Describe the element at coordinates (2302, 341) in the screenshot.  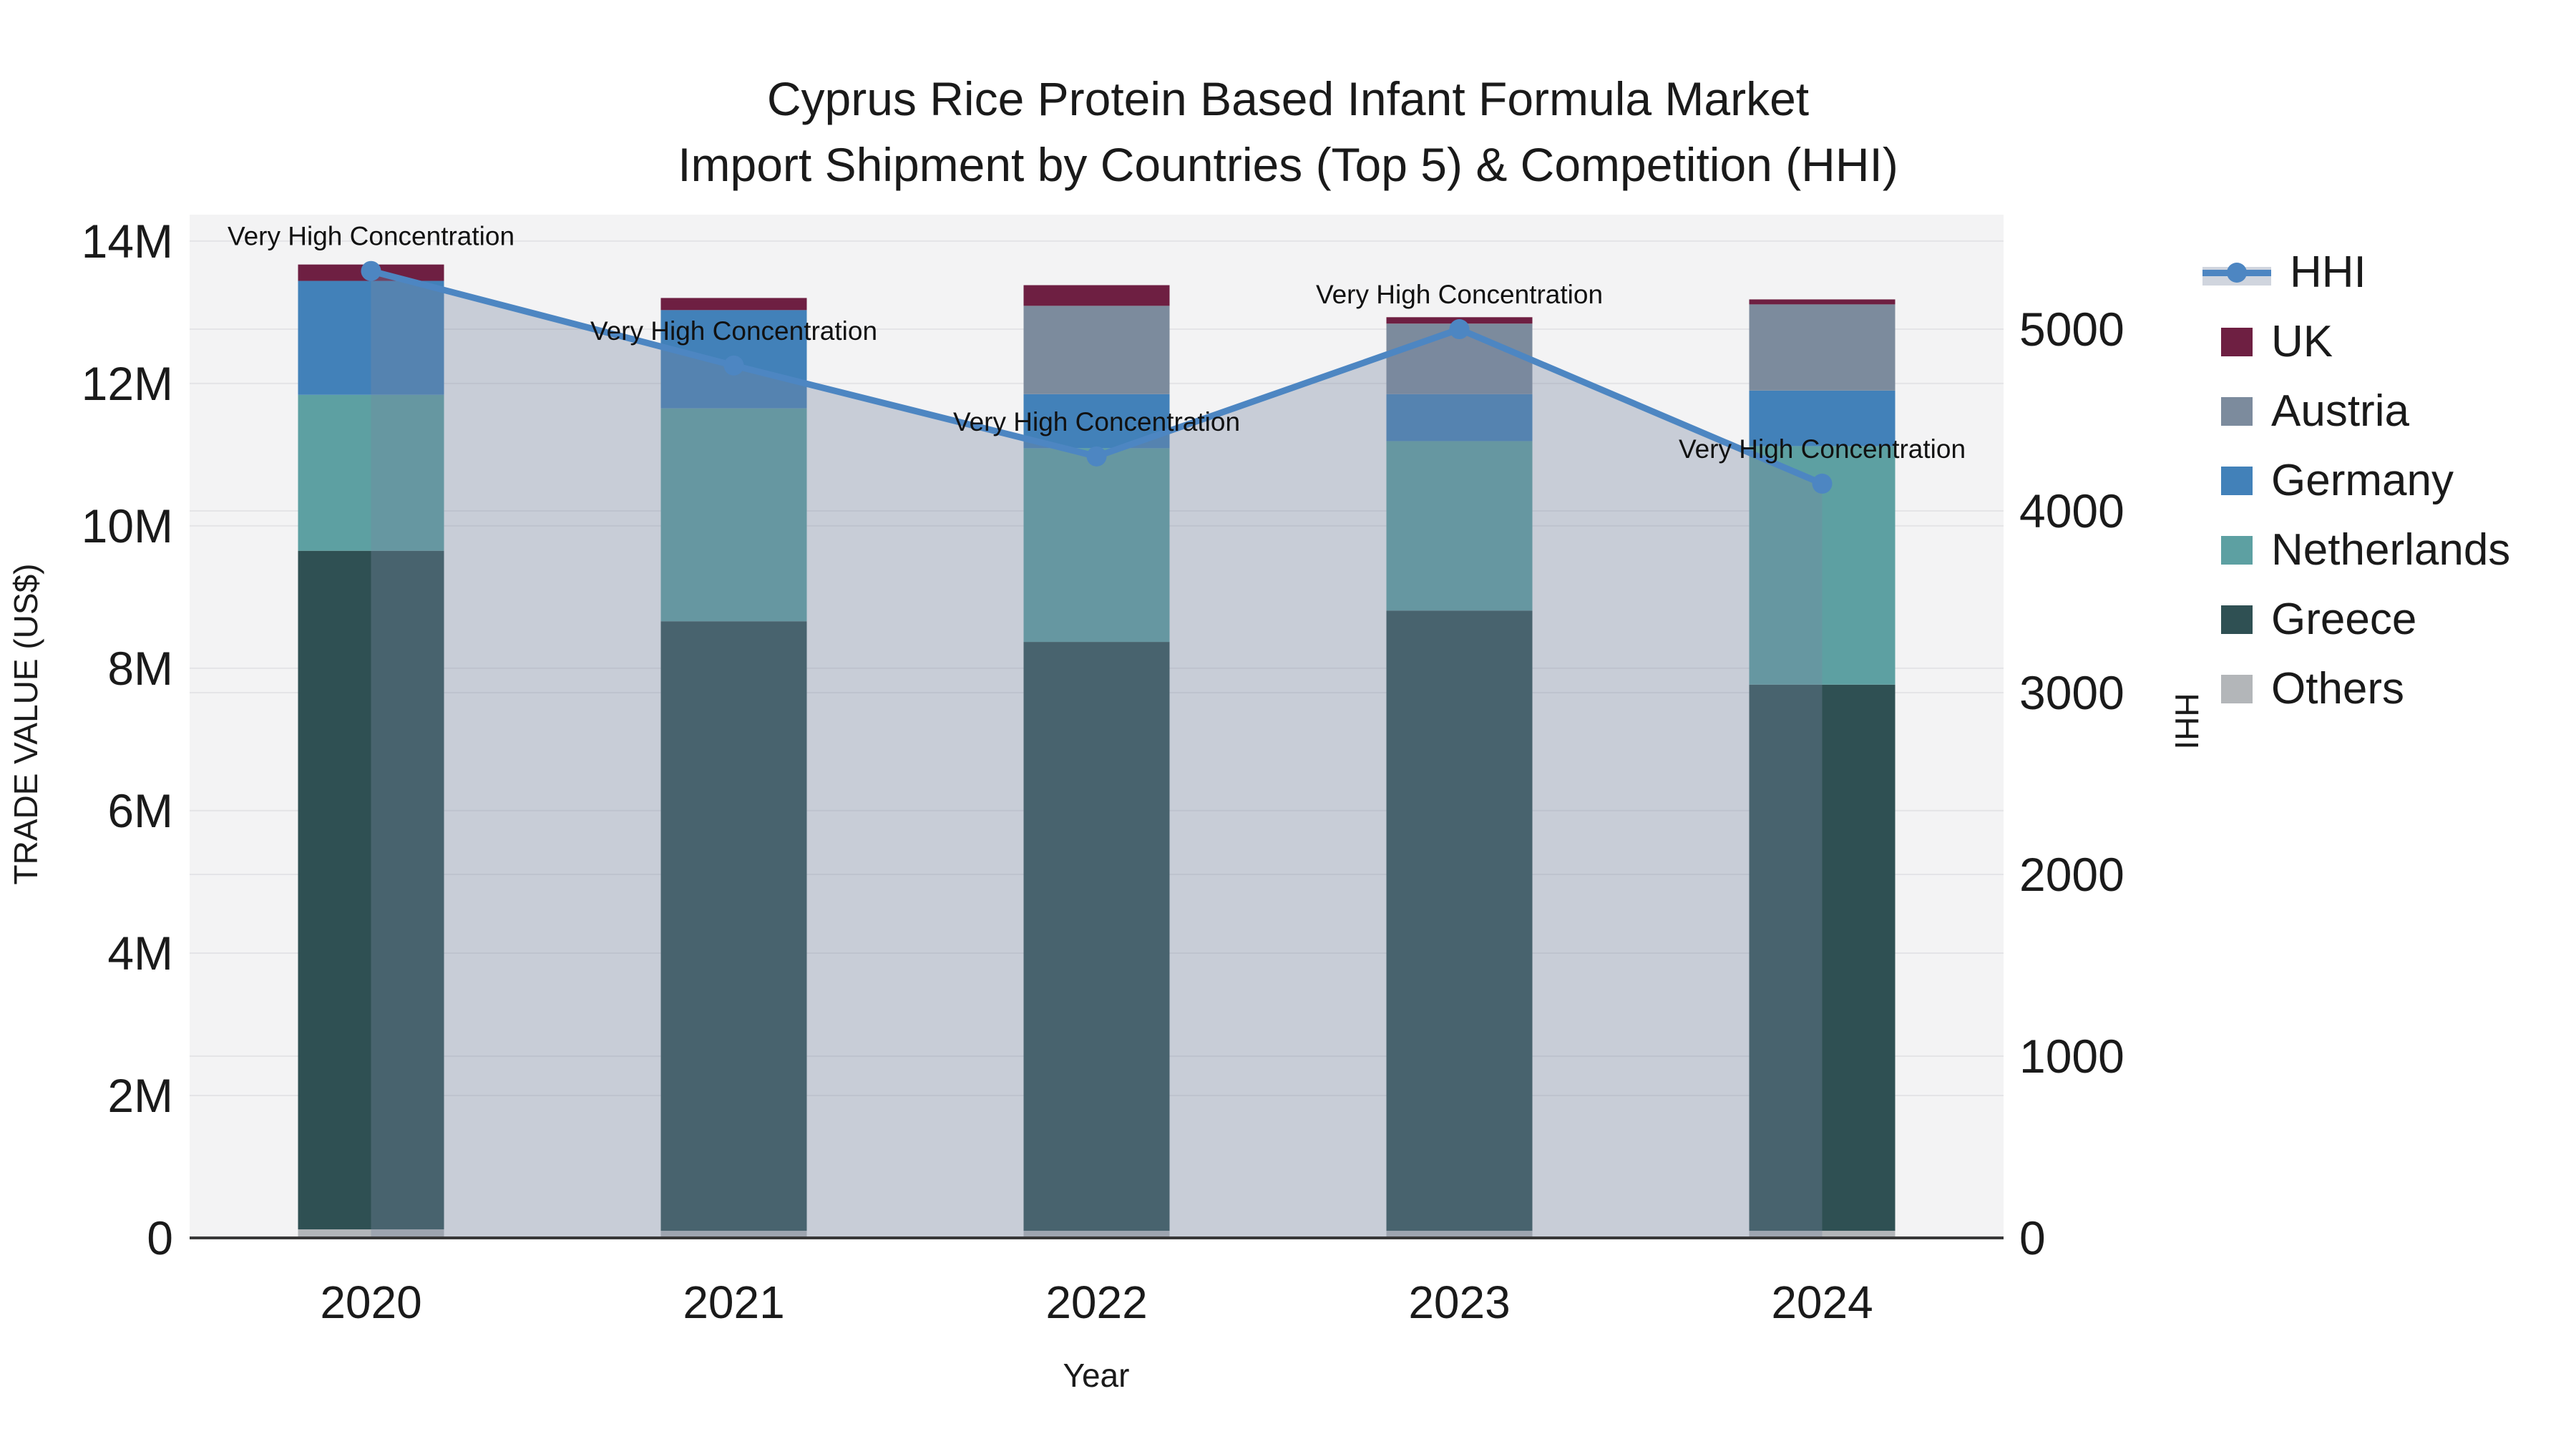
I see `legend-label-uk: UK` at that location.